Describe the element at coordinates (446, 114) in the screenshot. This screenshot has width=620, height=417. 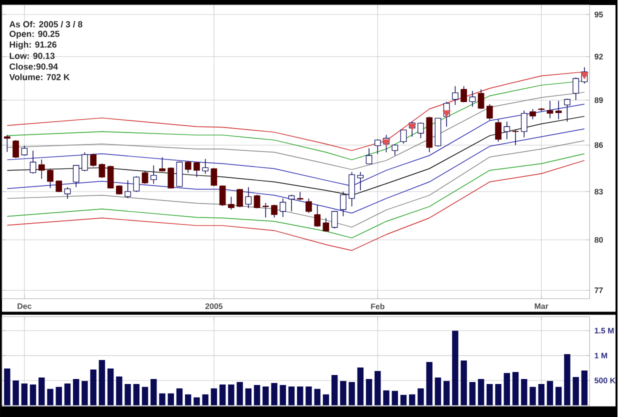
I see `point` at that location.